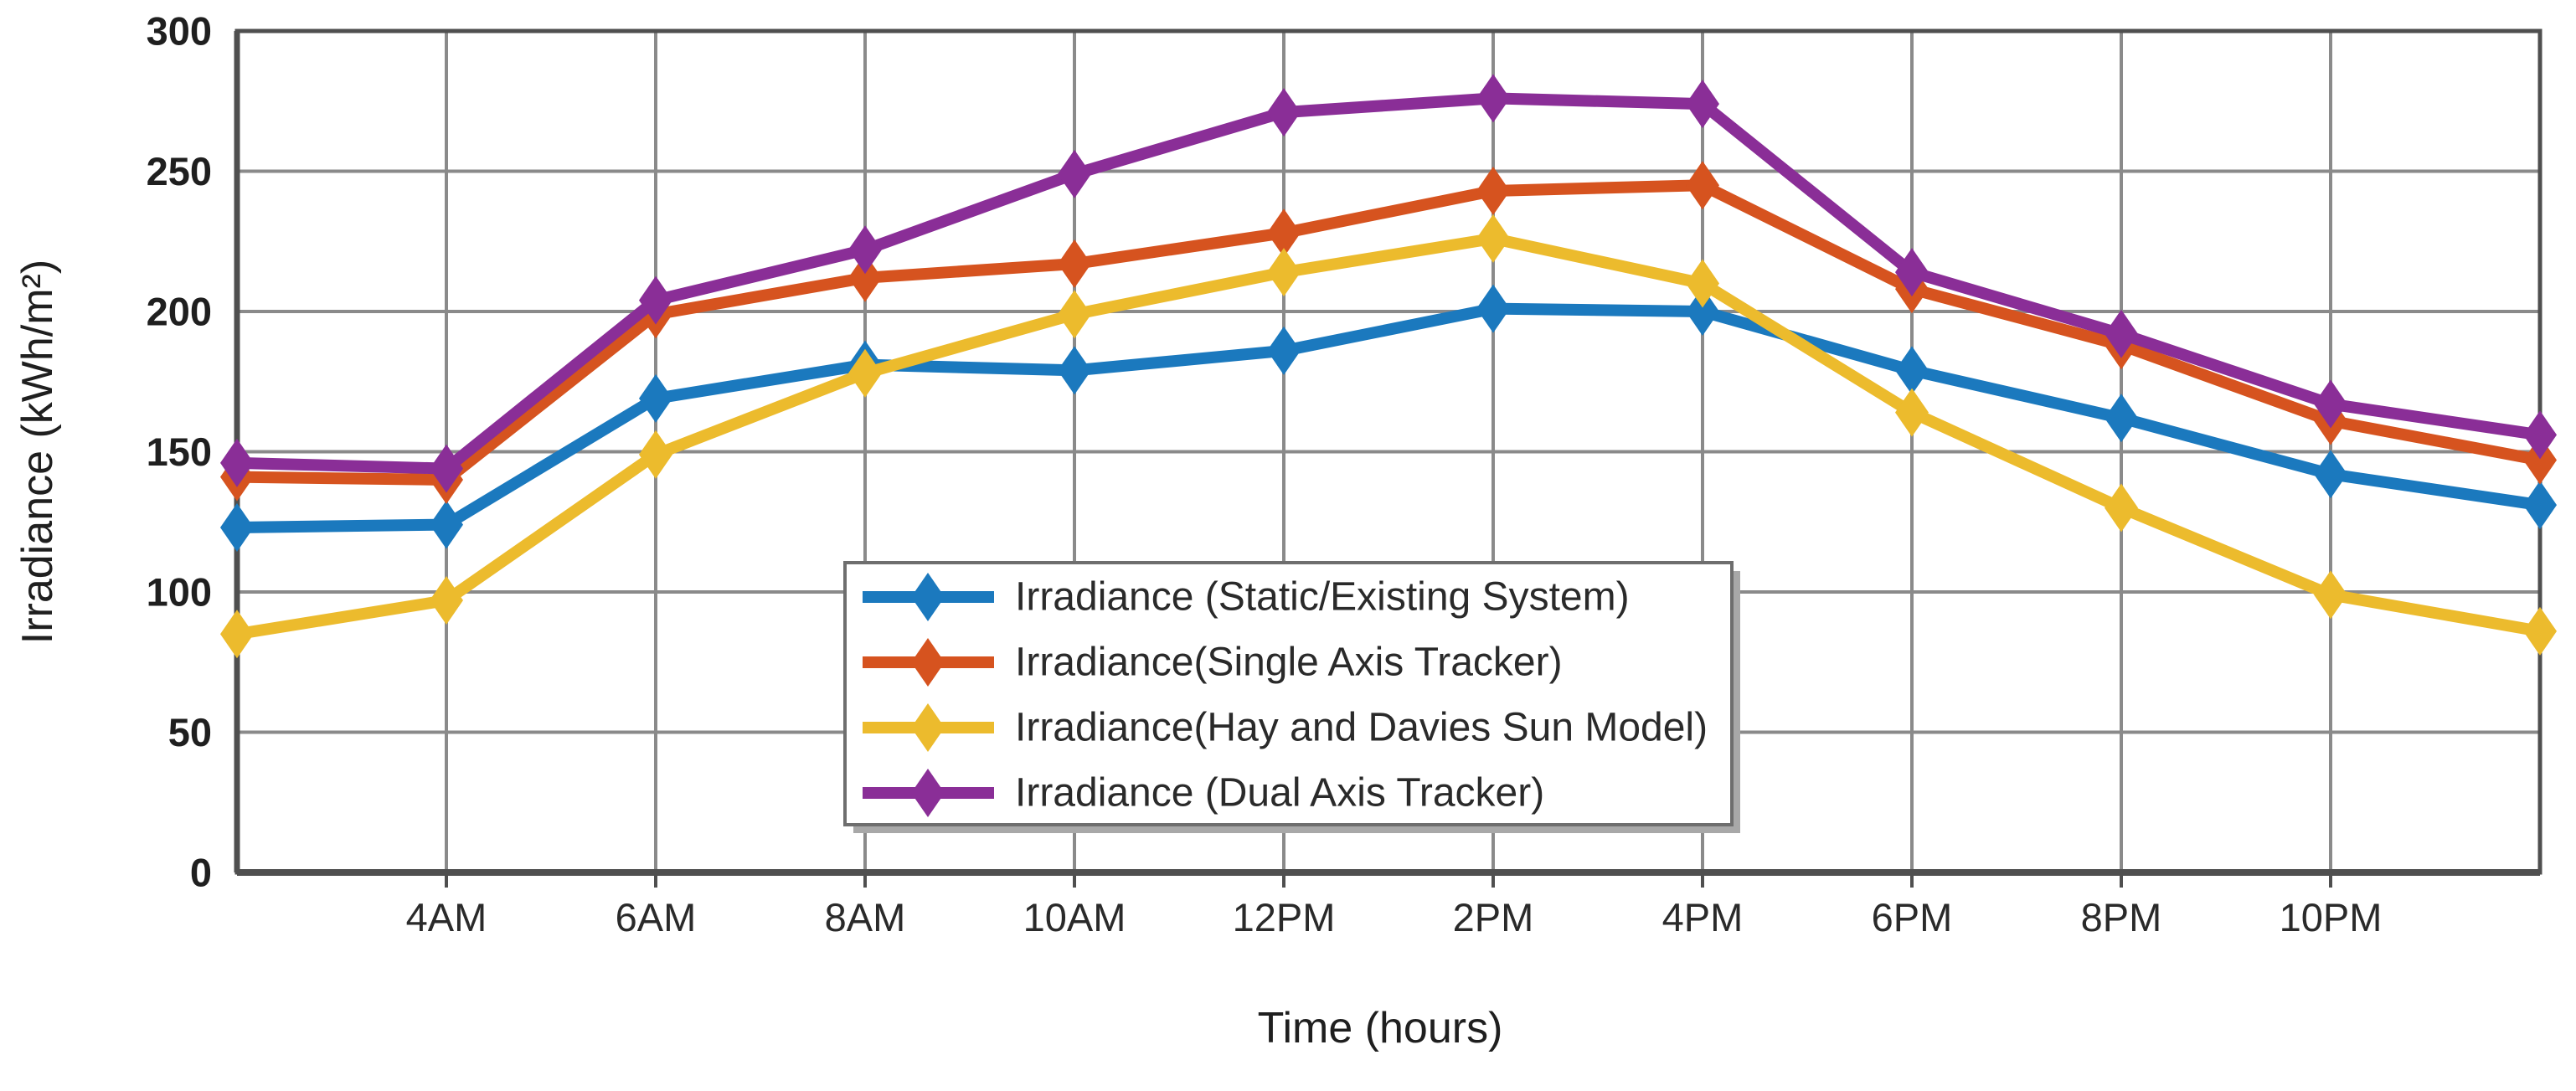  Describe the element at coordinates (1703, 917) in the screenshot. I see `x-tick-label-4PM: 4PM` at that location.